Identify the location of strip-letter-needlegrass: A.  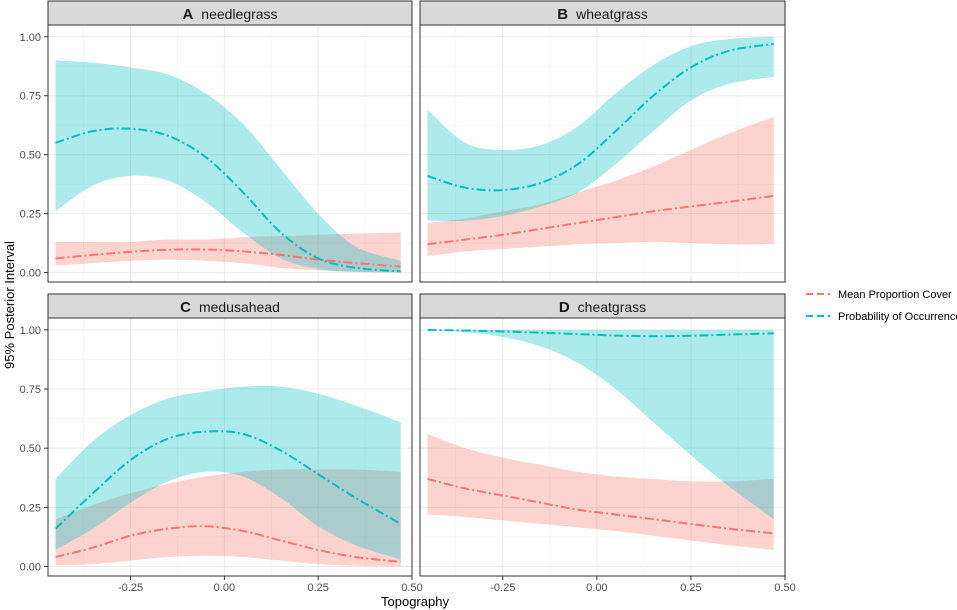
(187, 14).